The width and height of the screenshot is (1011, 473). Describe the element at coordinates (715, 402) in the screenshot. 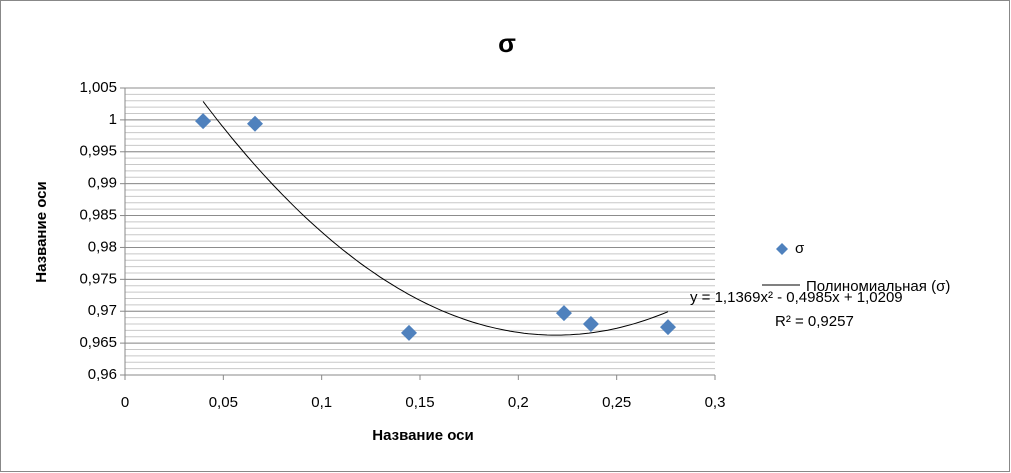

I see `x-tick-label: 0,3` at that location.